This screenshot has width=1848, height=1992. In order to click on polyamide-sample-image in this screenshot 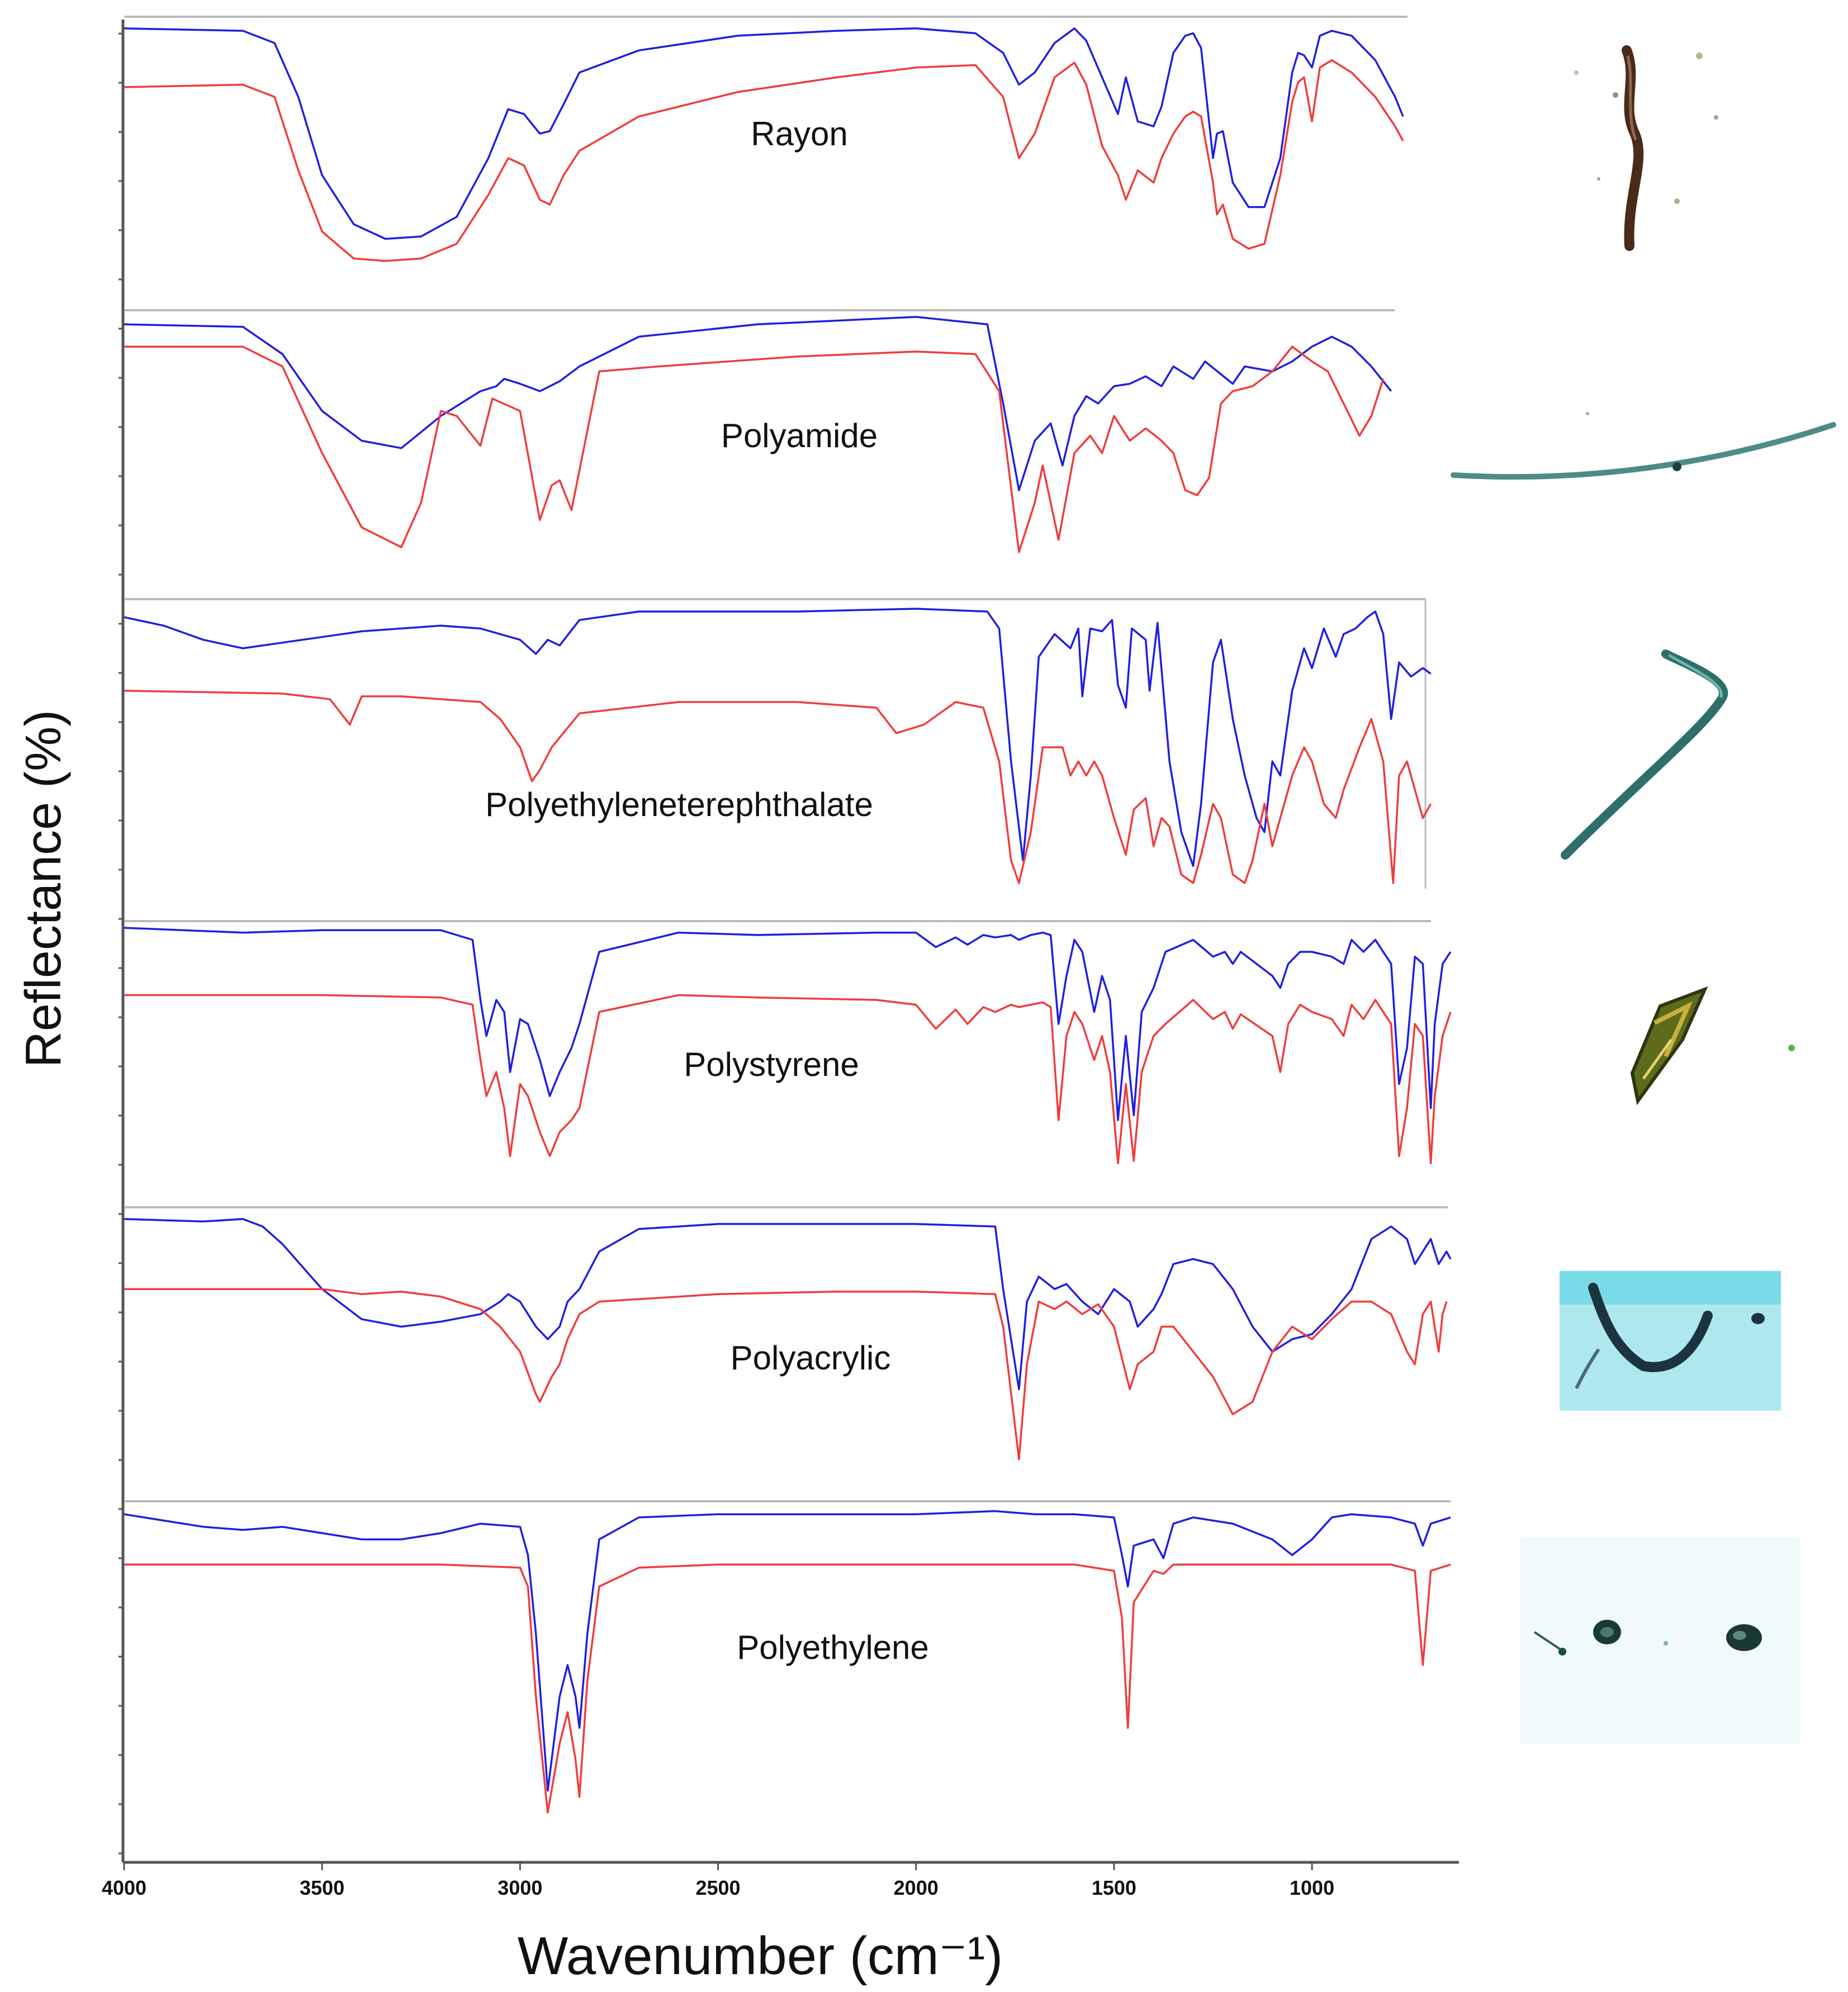, I will do `click(1643, 425)`.